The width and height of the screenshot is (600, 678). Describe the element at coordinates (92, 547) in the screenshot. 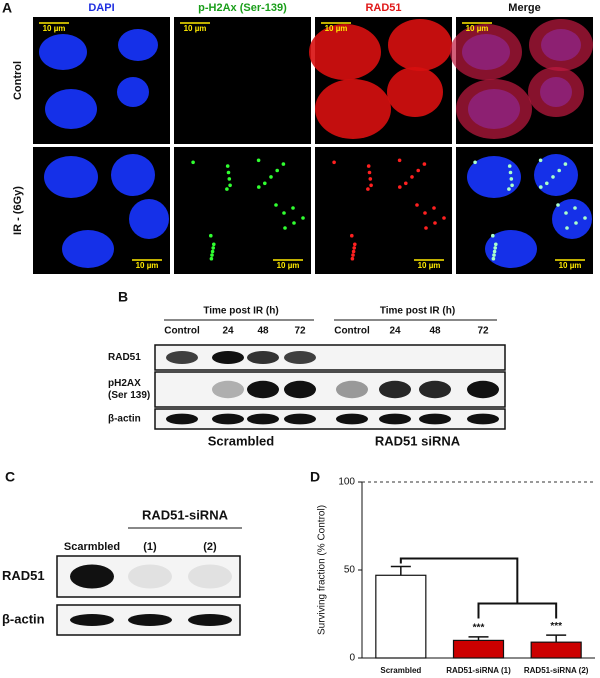

I see `lane-label: Scarmbled` at that location.